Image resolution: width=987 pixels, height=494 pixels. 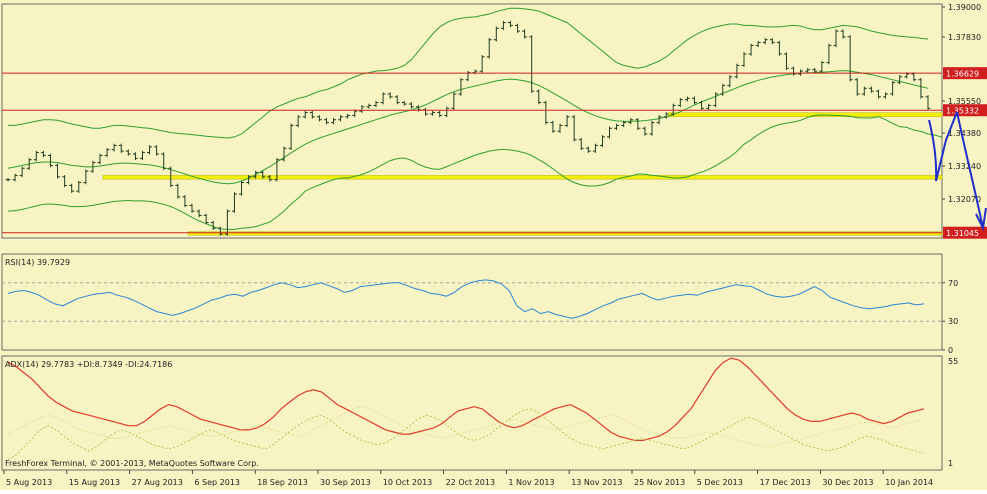 I want to click on highlight-zone-middle, so click(x=522, y=177).